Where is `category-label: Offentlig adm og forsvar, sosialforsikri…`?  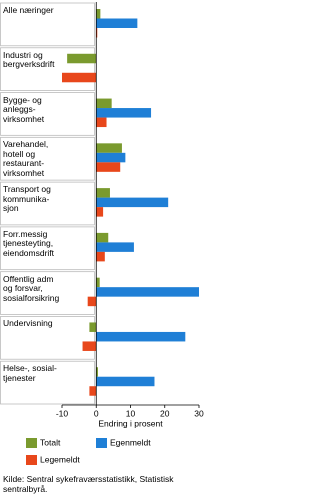
category-label: Offentlig adm og forsvar, sosialforsikri… is located at coordinates (31, 288).